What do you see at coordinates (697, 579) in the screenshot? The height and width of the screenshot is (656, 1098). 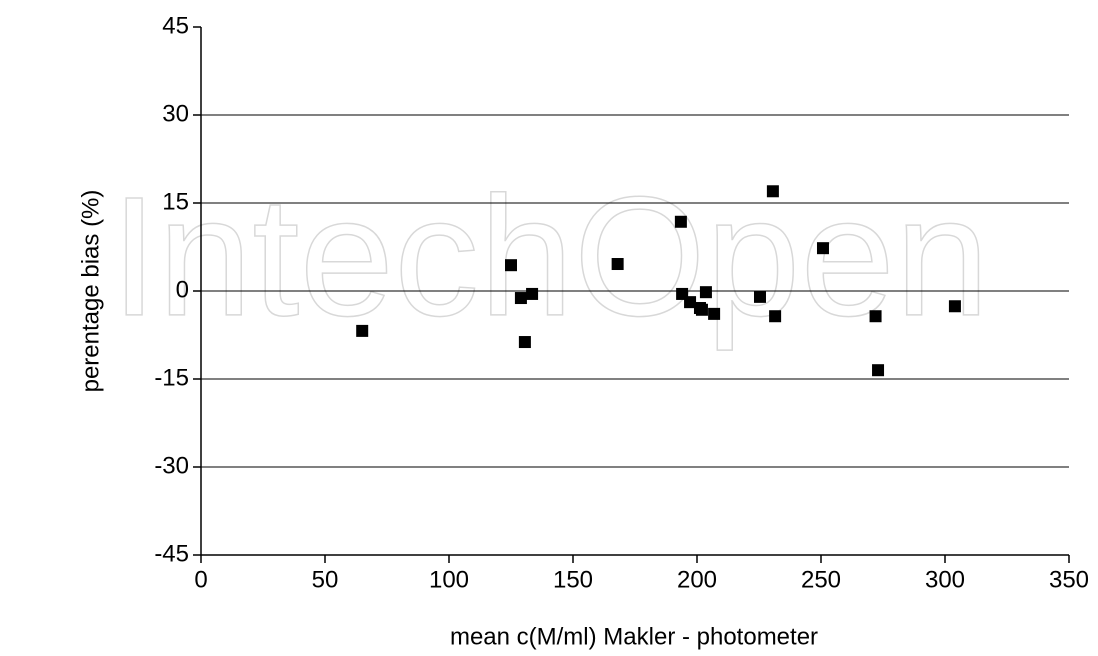 I see `x-tick-label: 200` at bounding box center [697, 579].